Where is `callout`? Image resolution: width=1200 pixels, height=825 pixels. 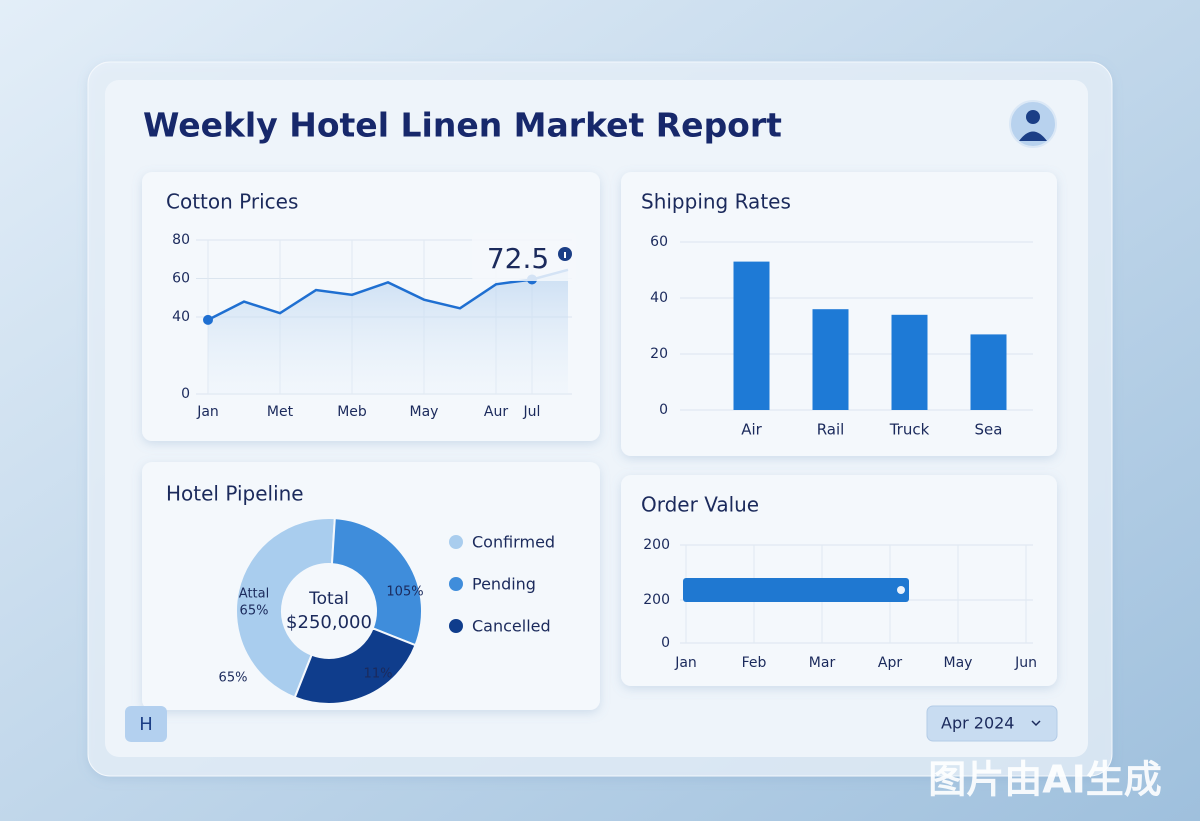
callout is located at coordinates (524, 257).